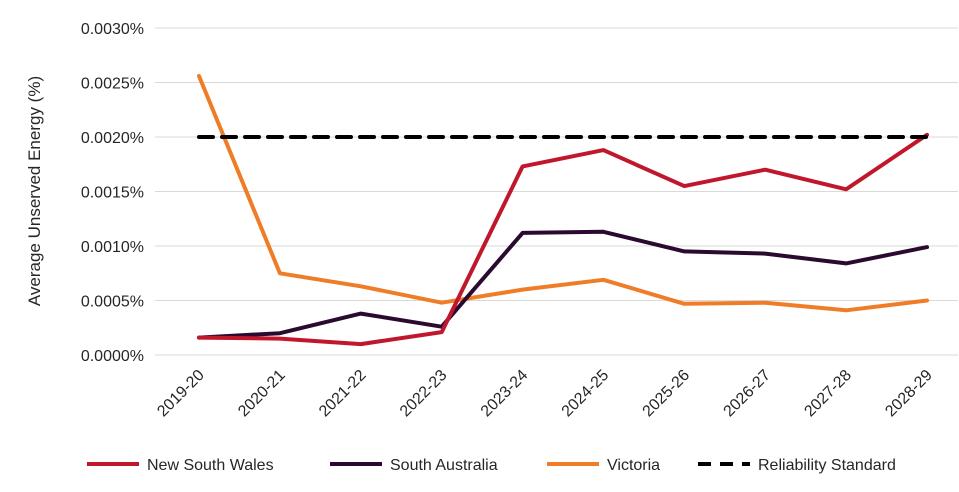 This screenshot has width=959, height=492. Describe the element at coordinates (181, 394) in the screenshot. I see `x-tick-label: 2019-20` at that location.